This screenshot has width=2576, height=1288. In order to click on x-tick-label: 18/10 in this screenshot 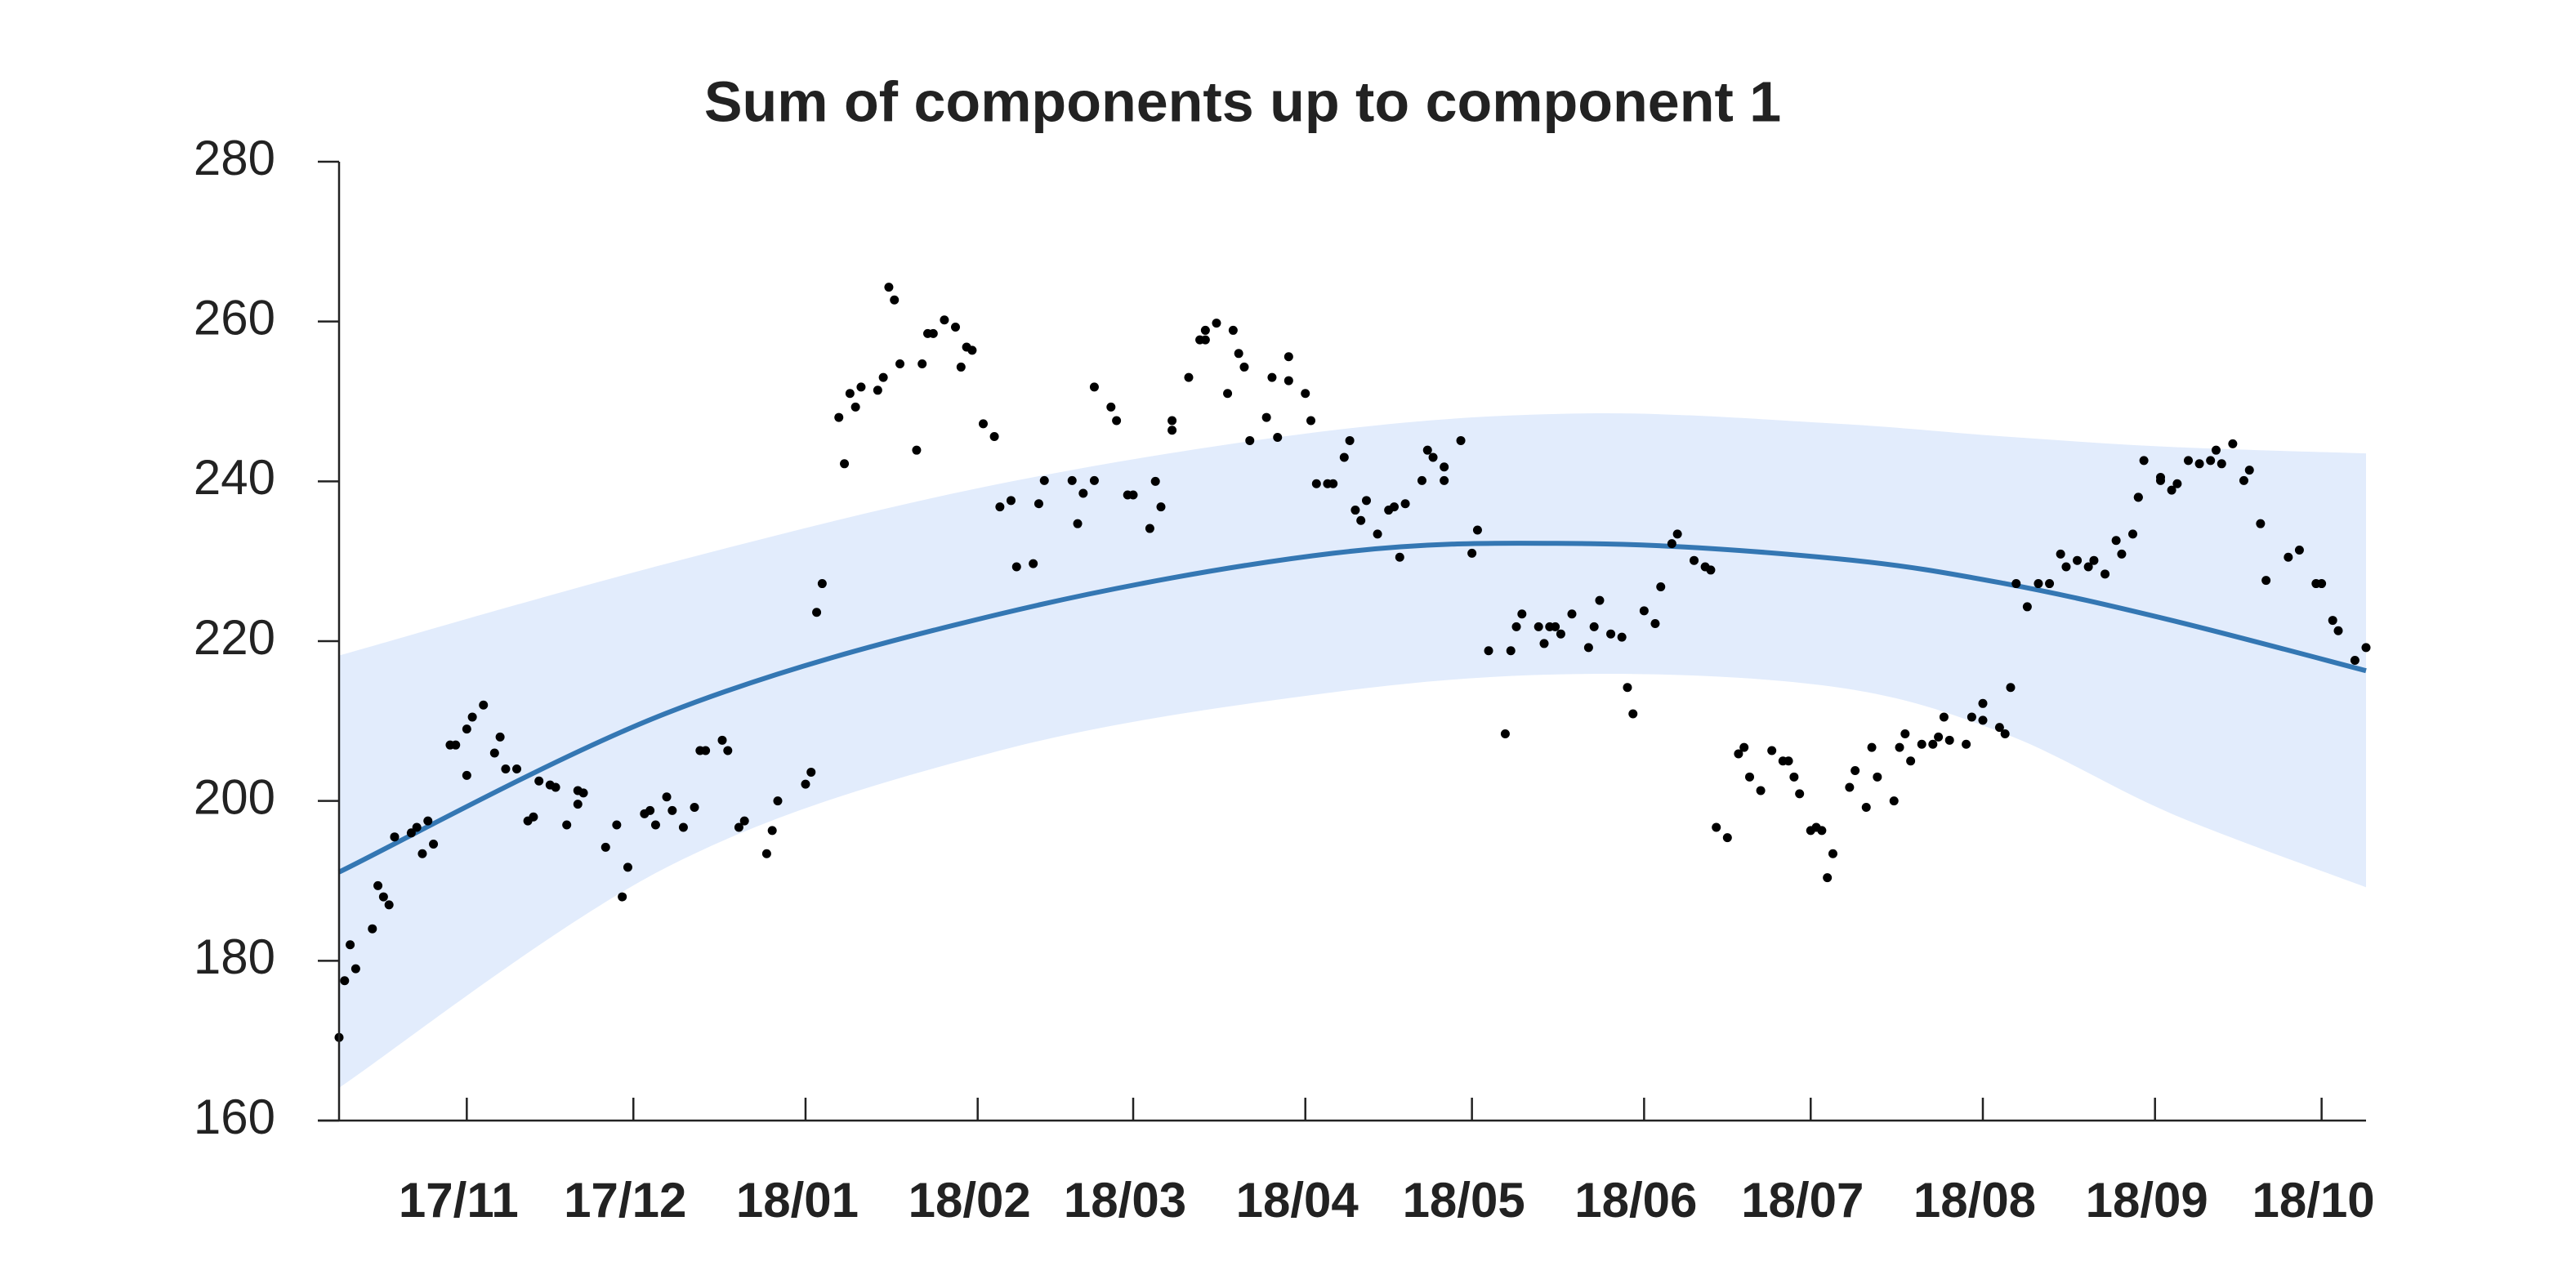, I will do `click(2313, 1200)`.